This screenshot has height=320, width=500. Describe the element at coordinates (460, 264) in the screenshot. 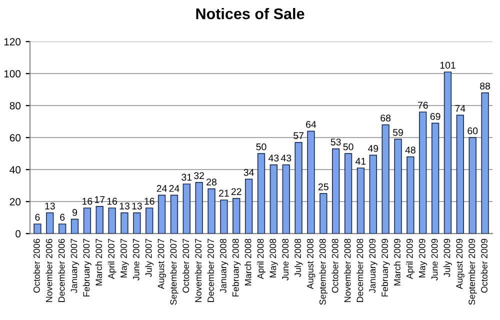

I see `x-tick-label: August 2009` at that location.